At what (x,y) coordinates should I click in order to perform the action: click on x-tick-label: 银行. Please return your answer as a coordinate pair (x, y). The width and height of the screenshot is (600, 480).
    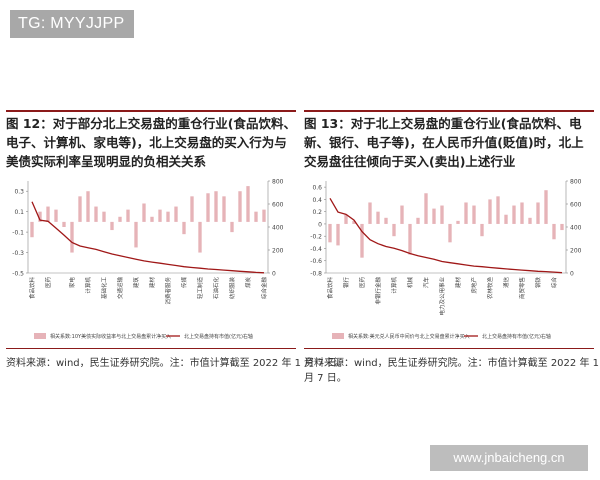
    Looking at the image, I should click on (346, 283).